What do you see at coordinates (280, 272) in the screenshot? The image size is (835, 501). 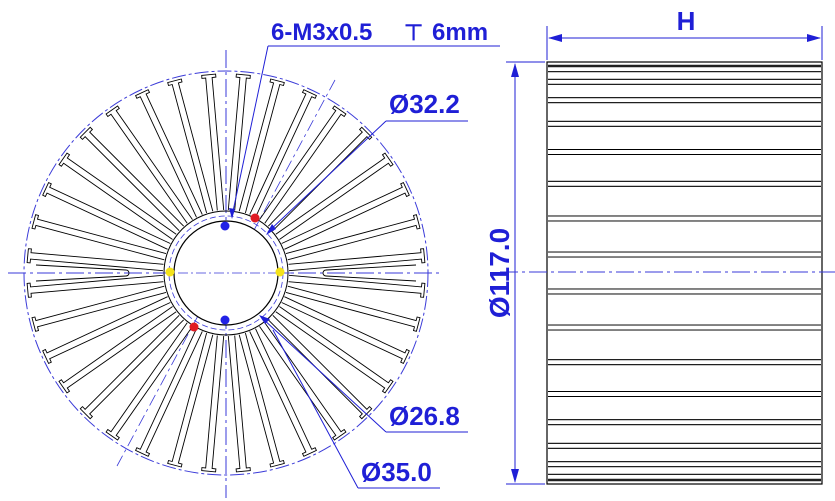 I see `hole-marker-right` at bounding box center [280, 272].